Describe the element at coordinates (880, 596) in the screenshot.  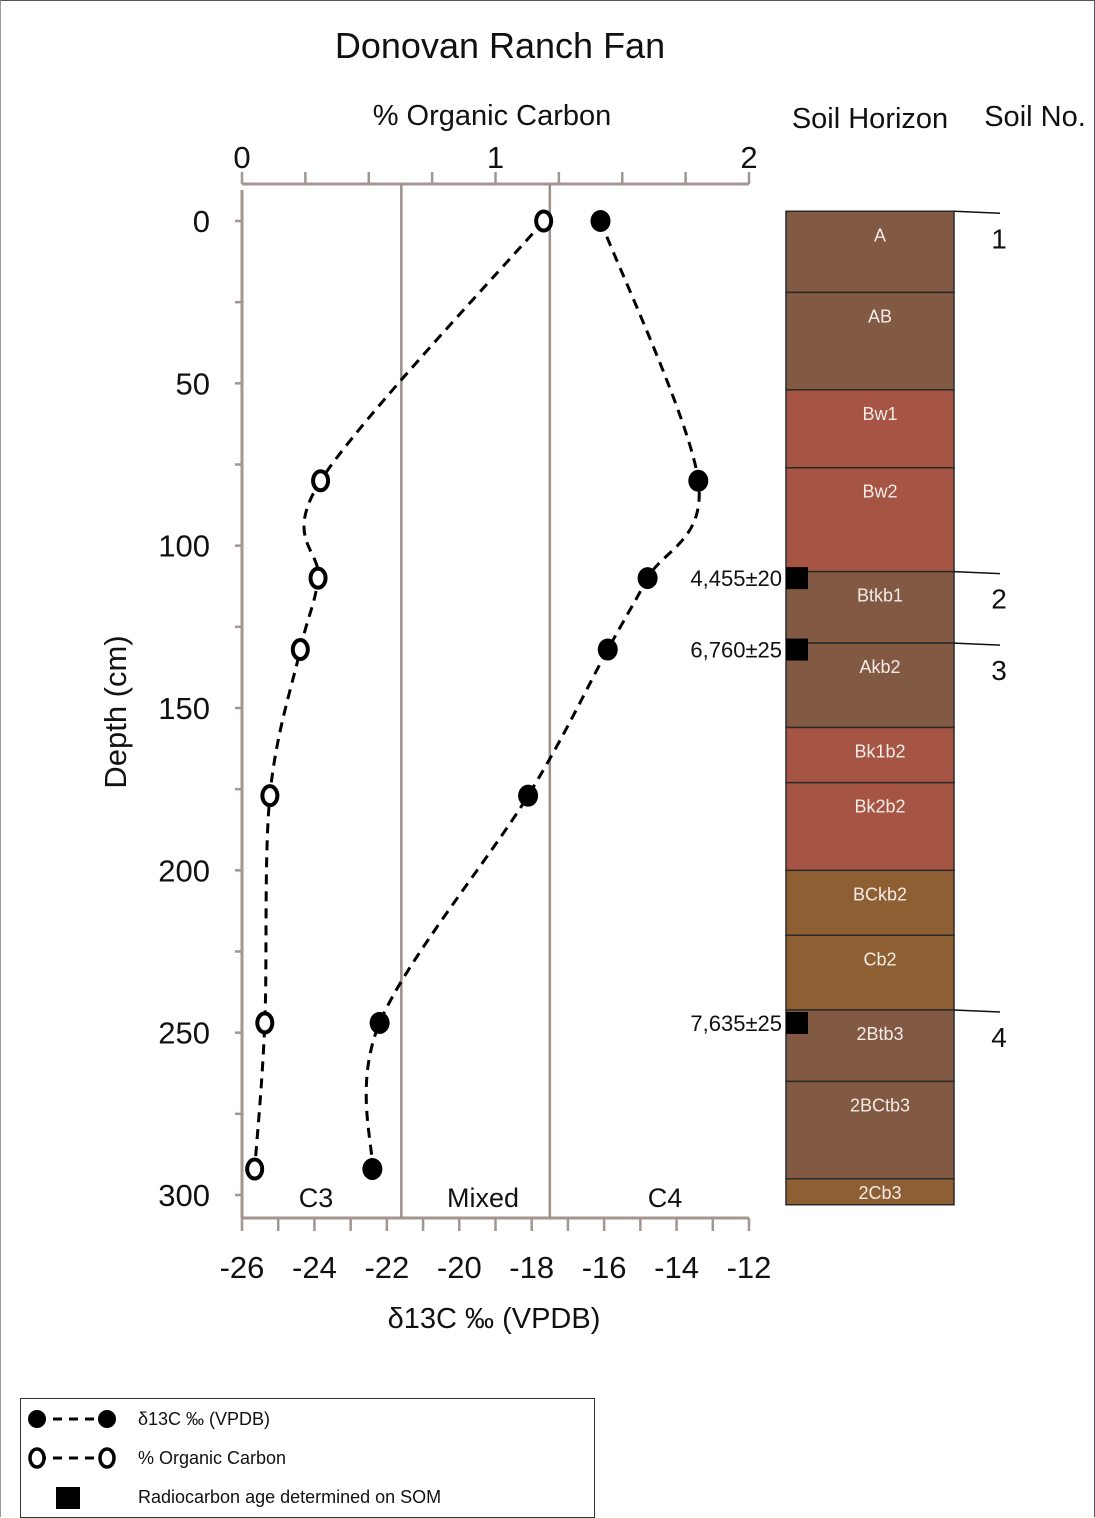
I see `horizon-label: Btkb1` at that location.